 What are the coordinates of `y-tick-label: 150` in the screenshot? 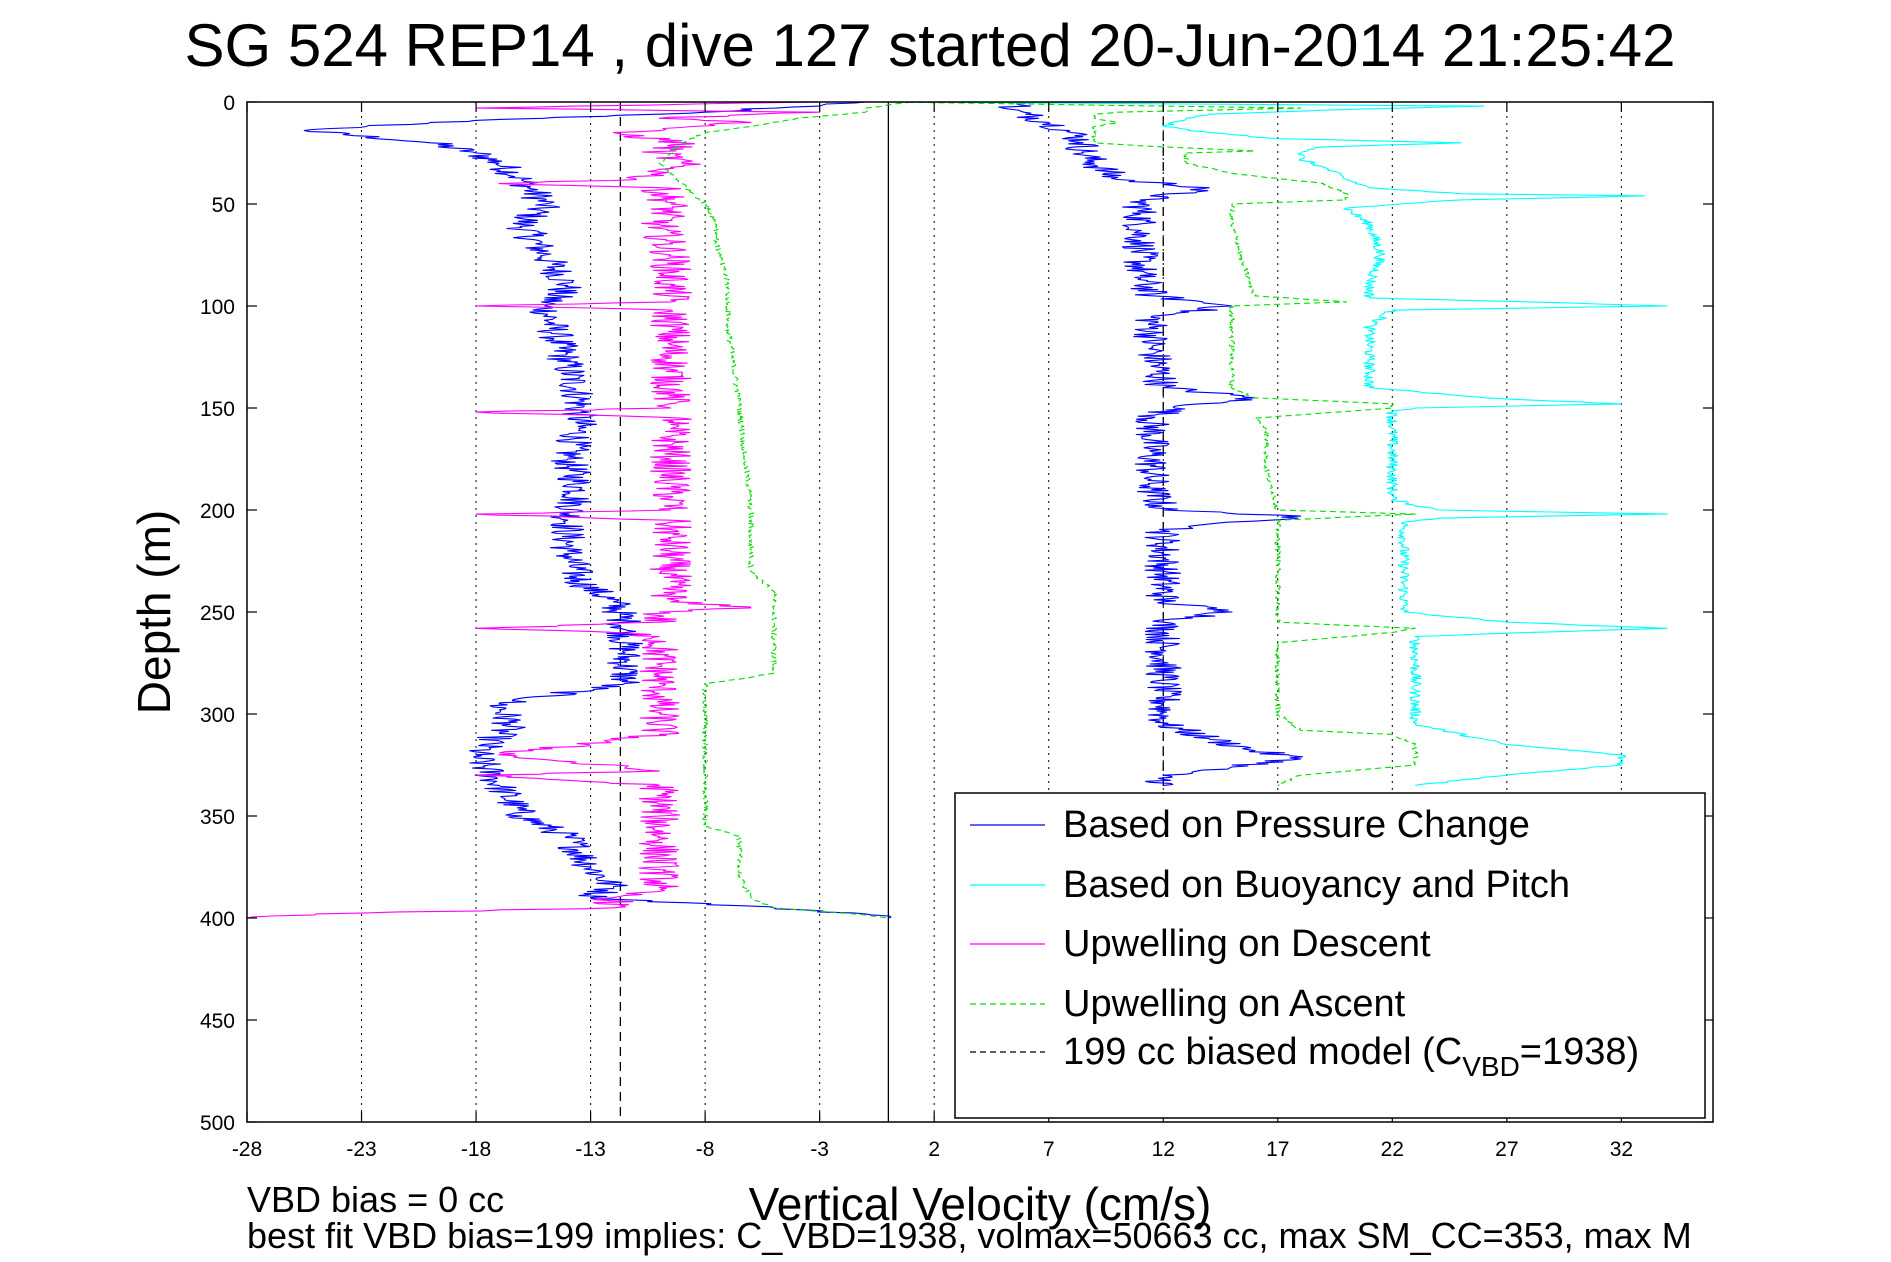 It's located at (217, 409).